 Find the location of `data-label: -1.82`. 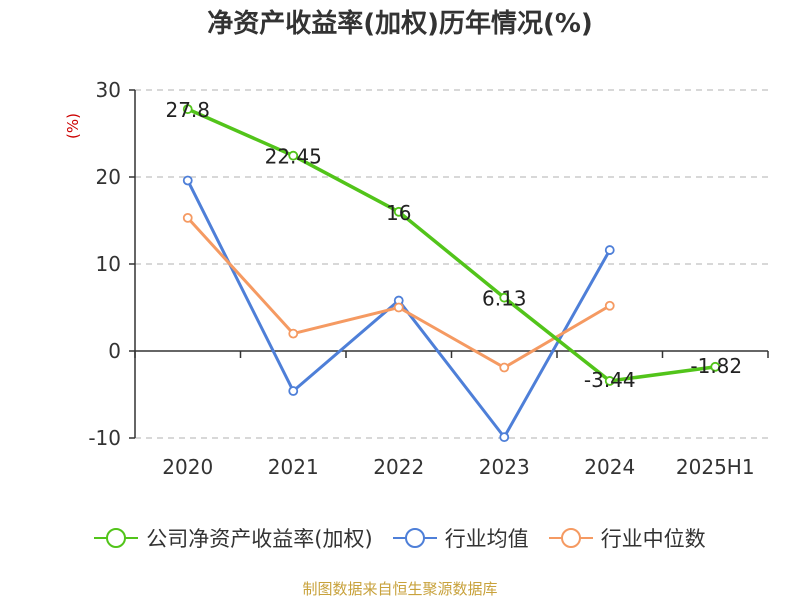

data-label: -1.82 is located at coordinates (716, 366).